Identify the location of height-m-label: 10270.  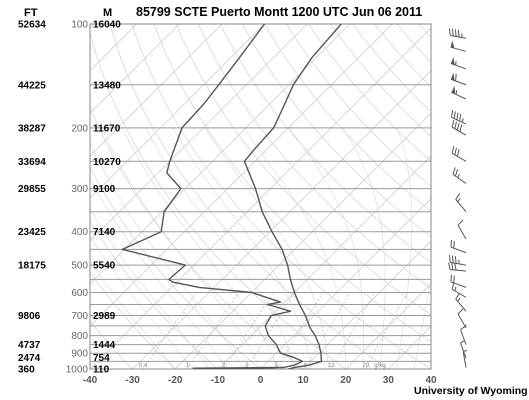
(107, 162).